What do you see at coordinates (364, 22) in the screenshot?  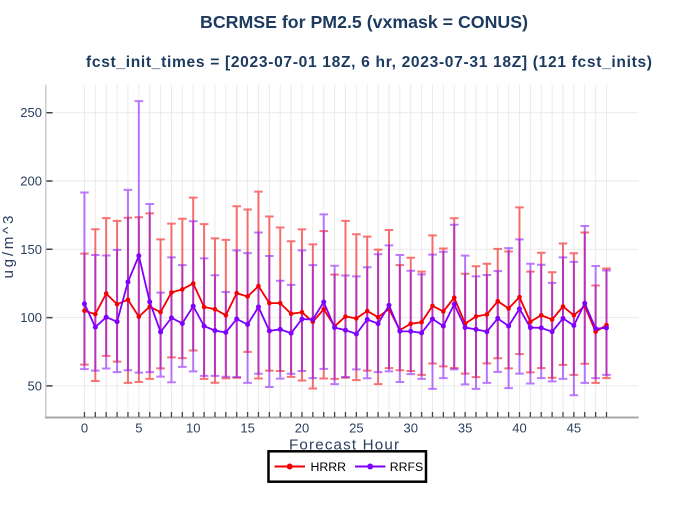 I see `svg-text:BCRMSE for PM2.5 (vxmask = CON: BCRMSE for PM2.5 (vxmask = CONUS)` at bounding box center [364, 22].